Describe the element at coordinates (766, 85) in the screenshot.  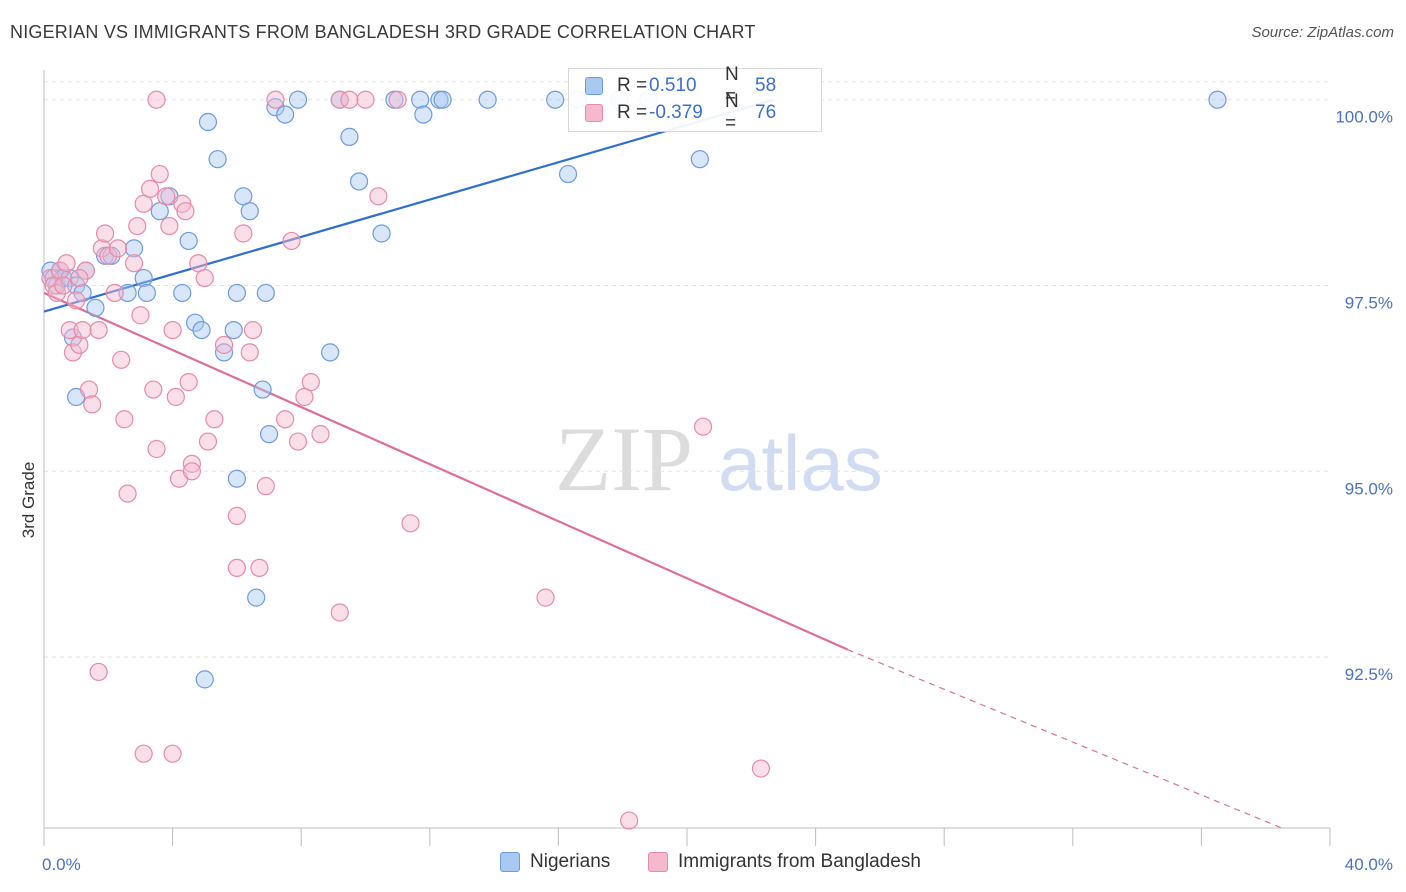
I see `legend-n-value: 58` at that location.